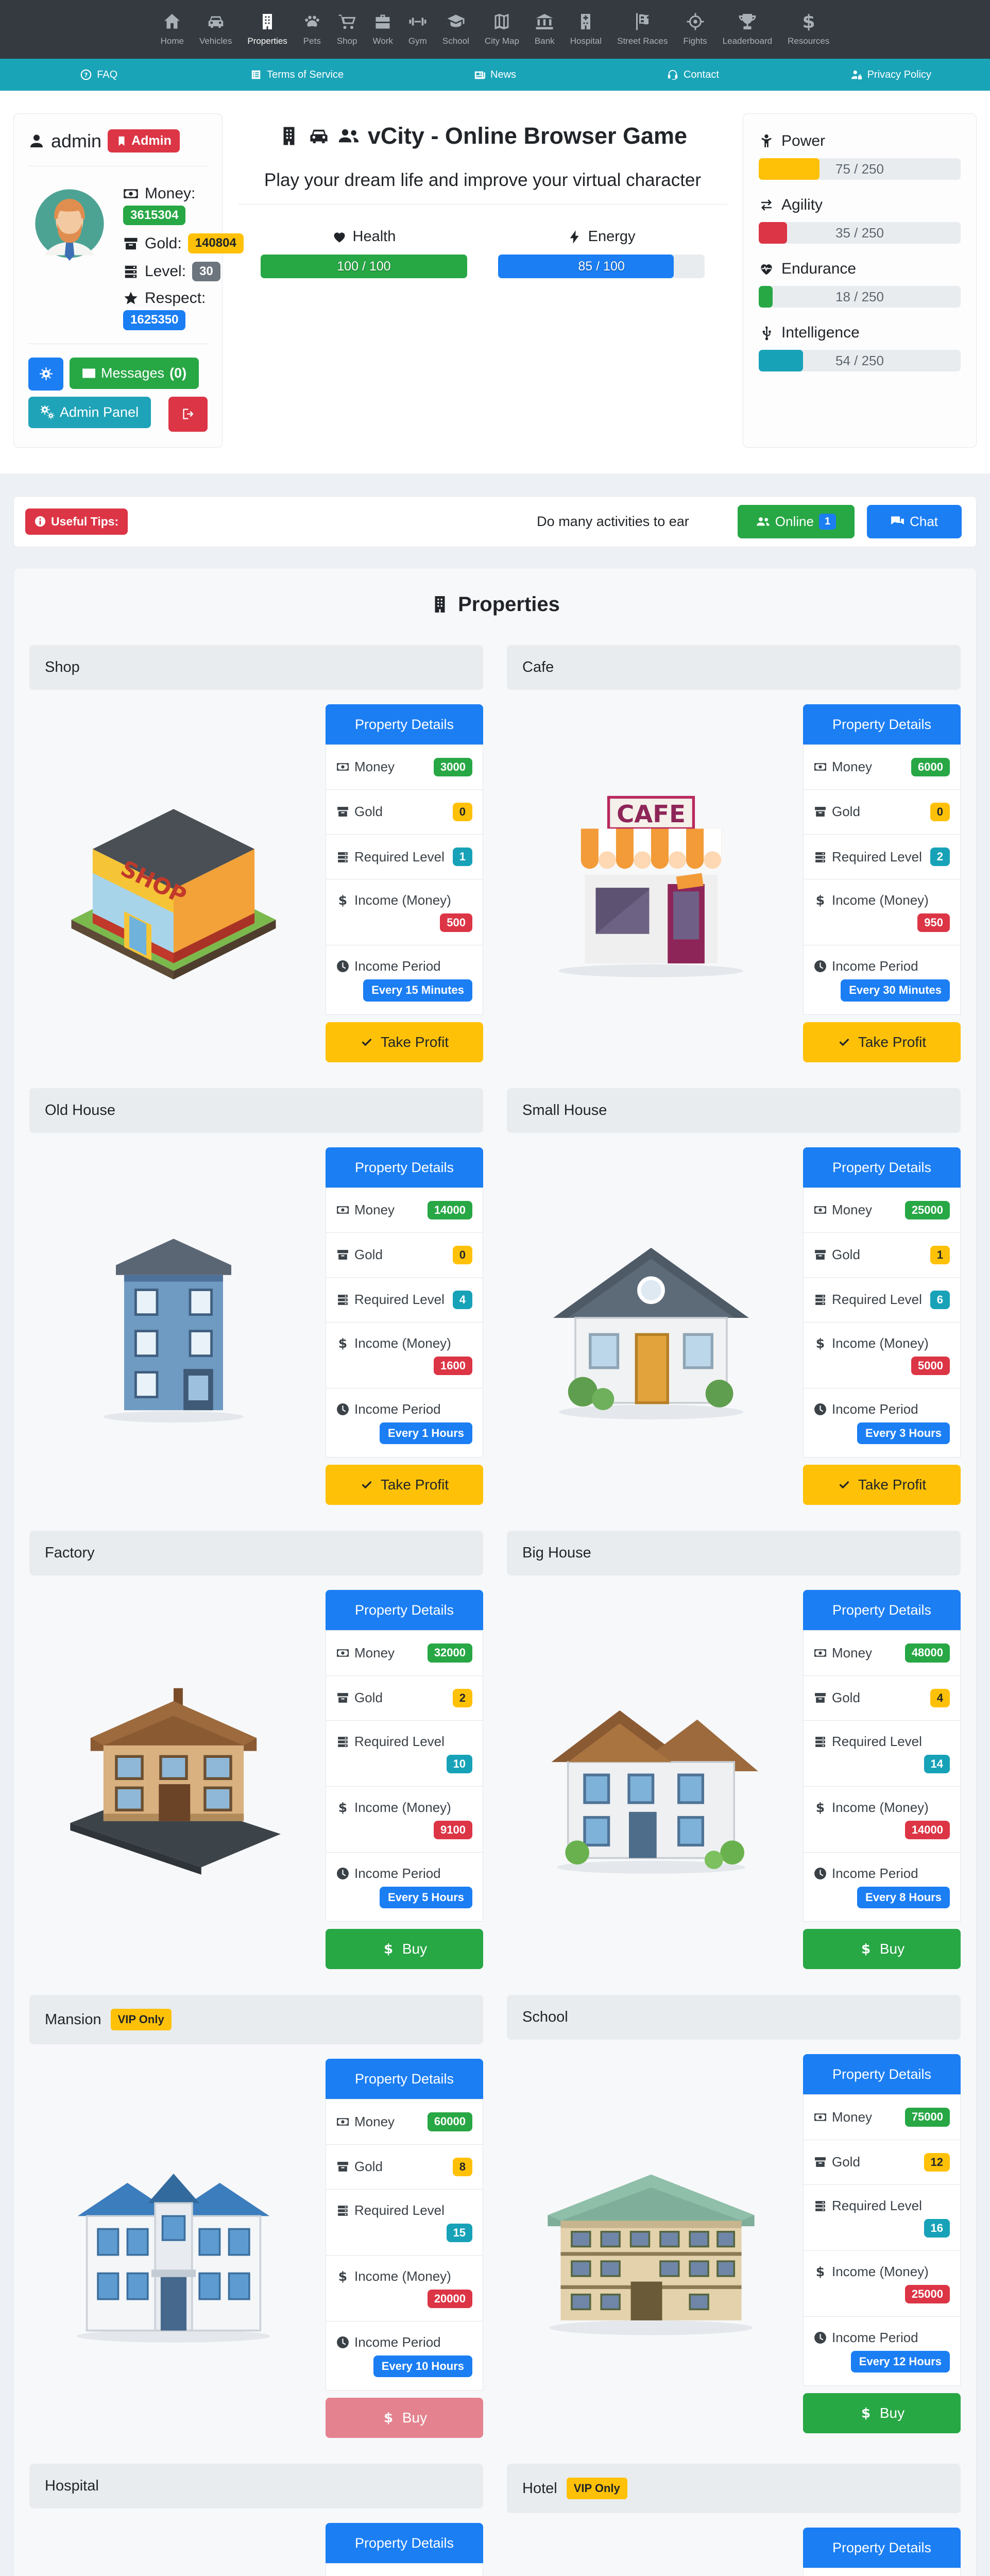 Image resolution: width=990 pixels, height=2576 pixels. I want to click on property-name: Hotel, so click(539, 2488).